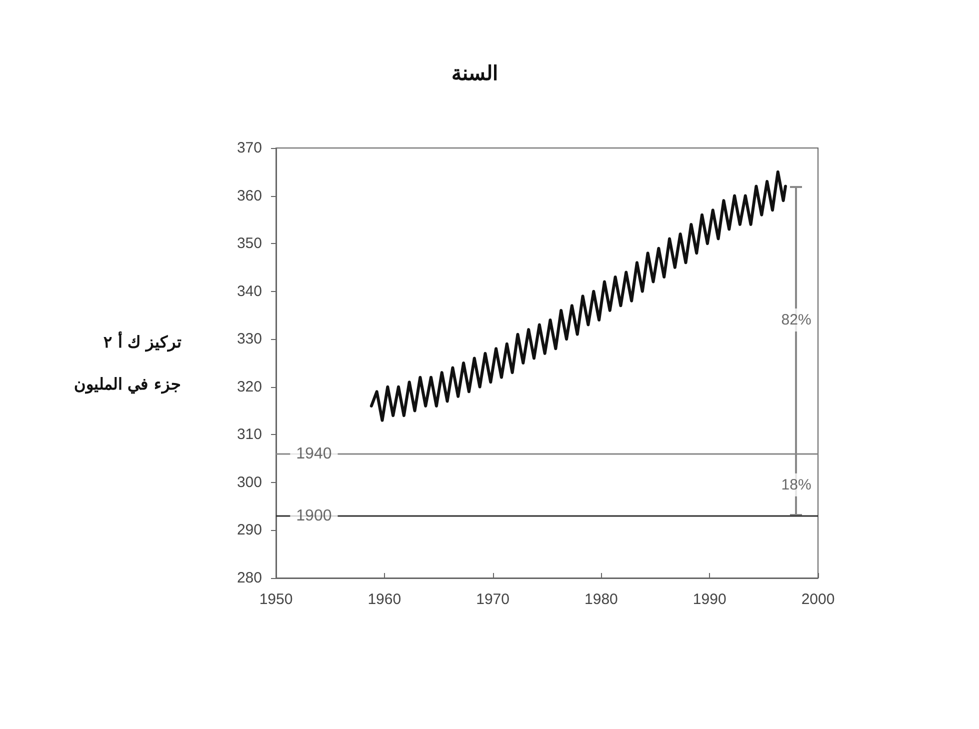  What do you see at coordinates (249, 482) in the screenshot?
I see `y-tick-label: 300` at bounding box center [249, 482].